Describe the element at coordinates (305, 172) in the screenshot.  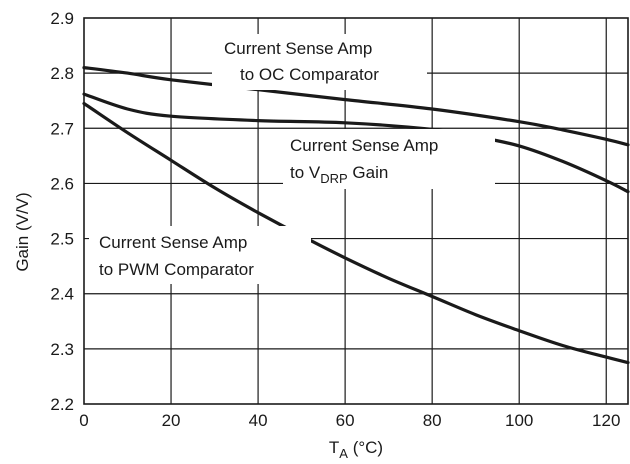
I see `annotation-vdrp-to: to V` at that location.